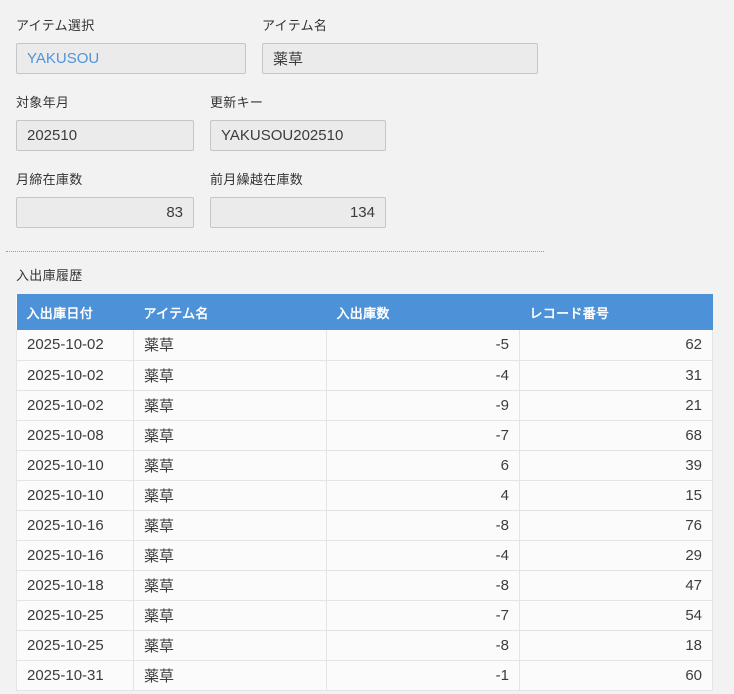  I want to click on history-row: 2025-10-10 薬草 4 15, so click(364, 495).